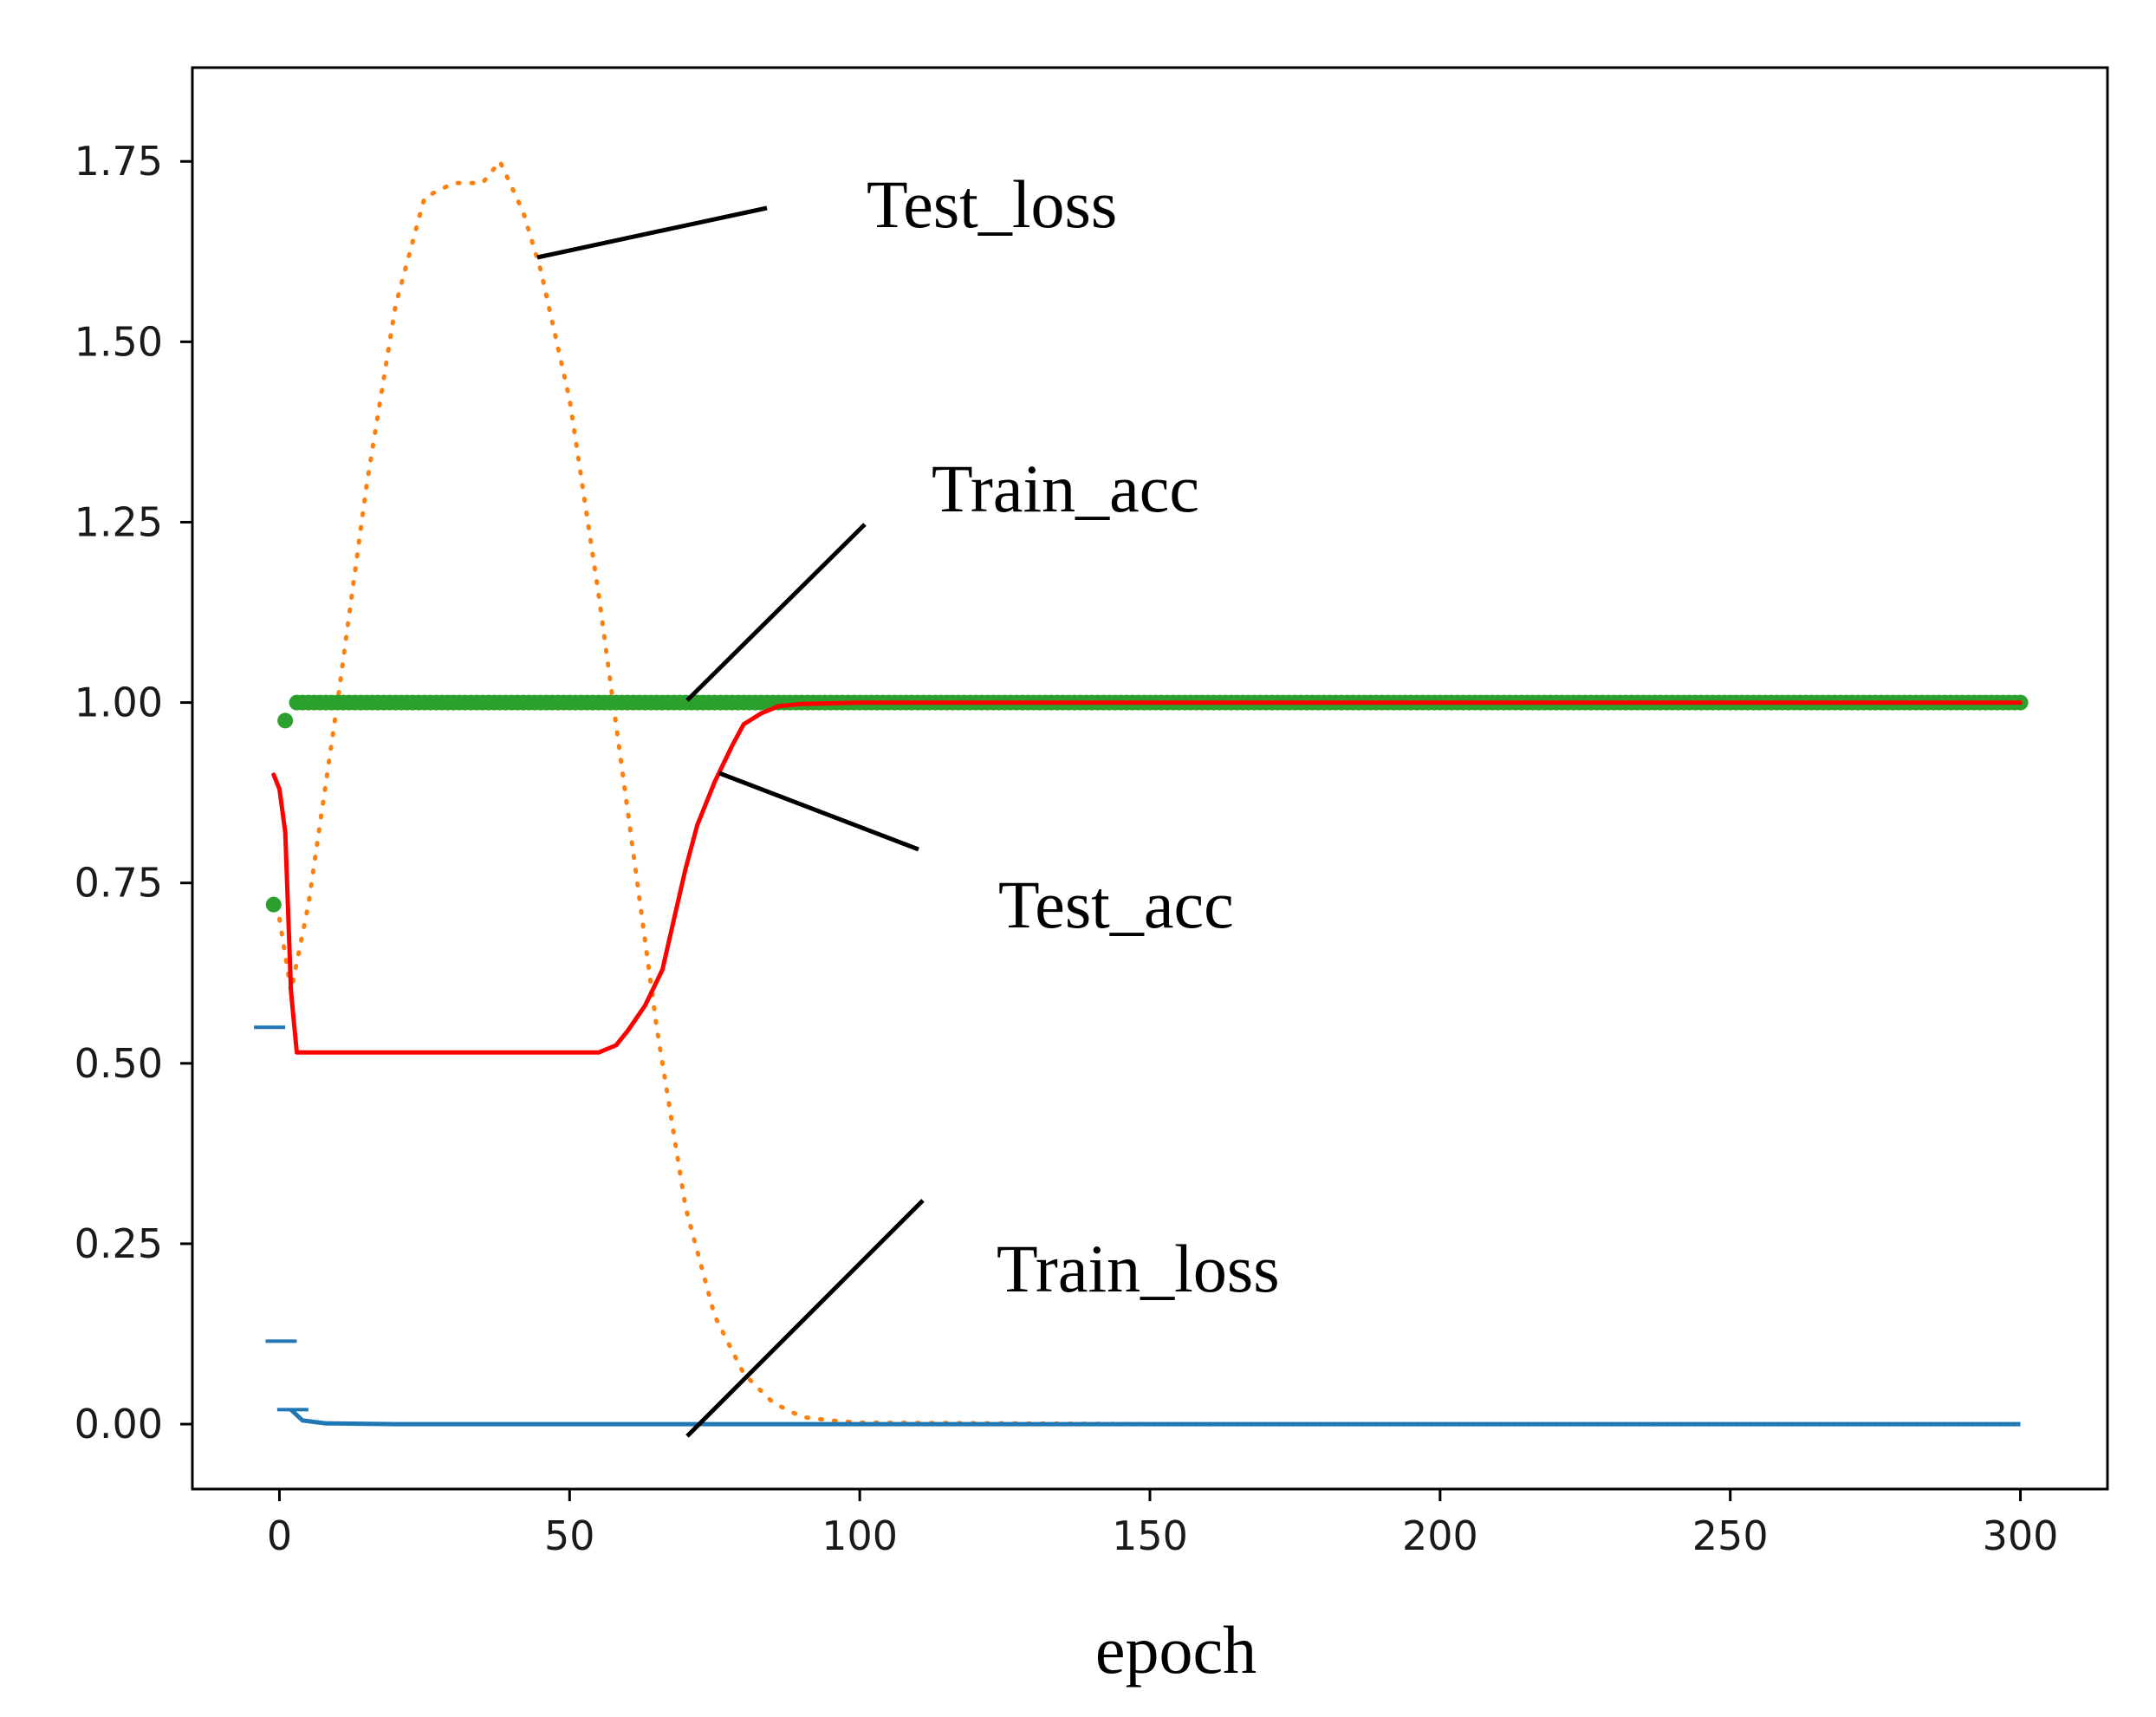 This screenshot has width=2156, height=1717. What do you see at coordinates (2021, 1535) in the screenshot?
I see `x-tick-label: 300` at bounding box center [2021, 1535].